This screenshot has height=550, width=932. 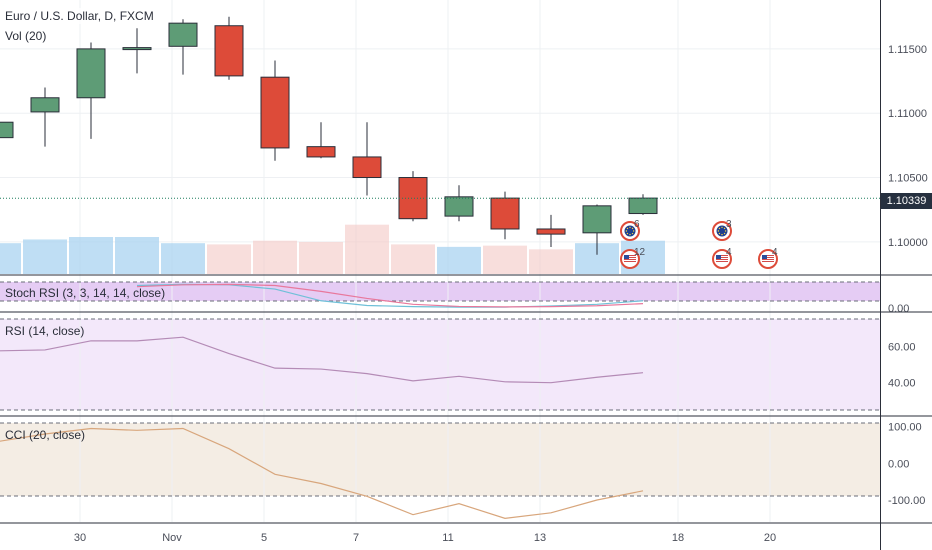 What do you see at coordinates (905, 428) in the screenshot?
I see `y-tick-label: 100.00` at bounding box center [905, 428].